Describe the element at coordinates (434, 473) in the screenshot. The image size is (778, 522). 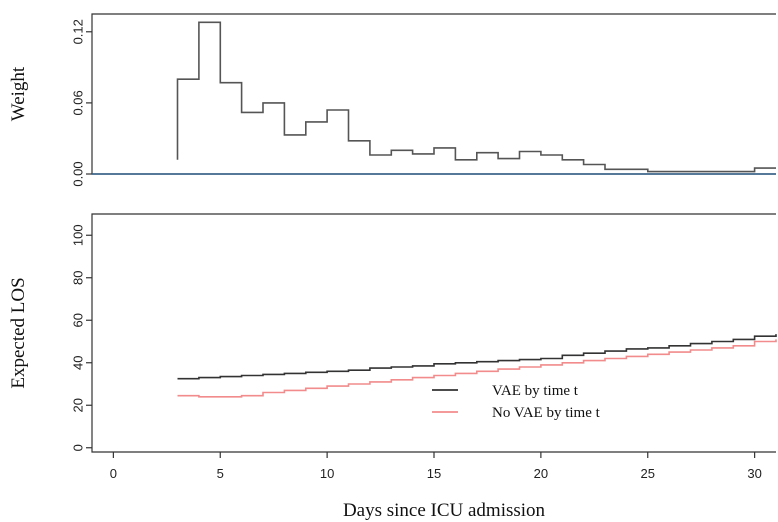
I see `los-x-tick-label: 15` at that location.